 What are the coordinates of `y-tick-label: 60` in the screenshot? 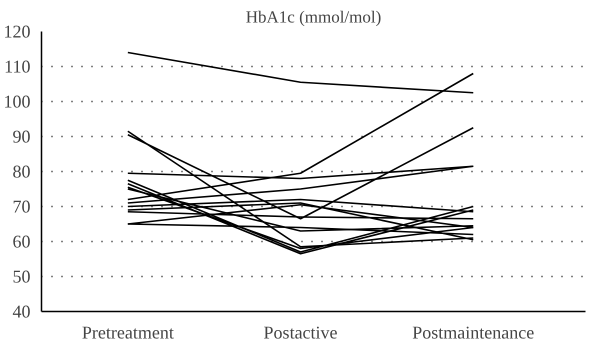 It's located at (21, 242).